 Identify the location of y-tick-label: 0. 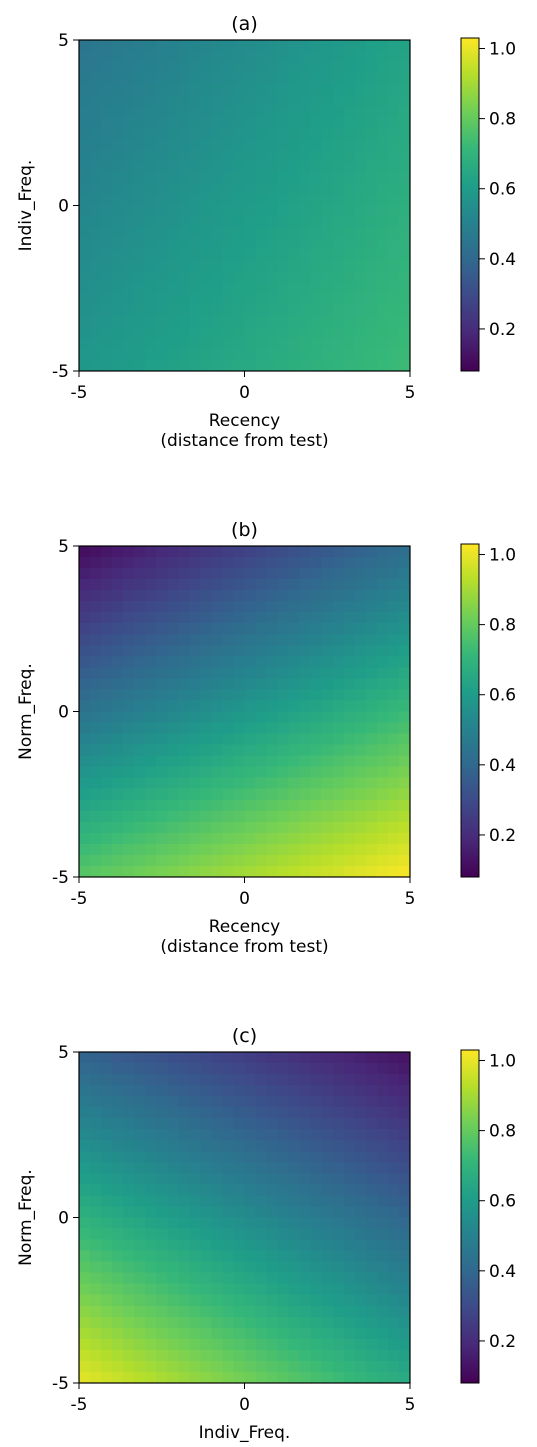
(63, 713).